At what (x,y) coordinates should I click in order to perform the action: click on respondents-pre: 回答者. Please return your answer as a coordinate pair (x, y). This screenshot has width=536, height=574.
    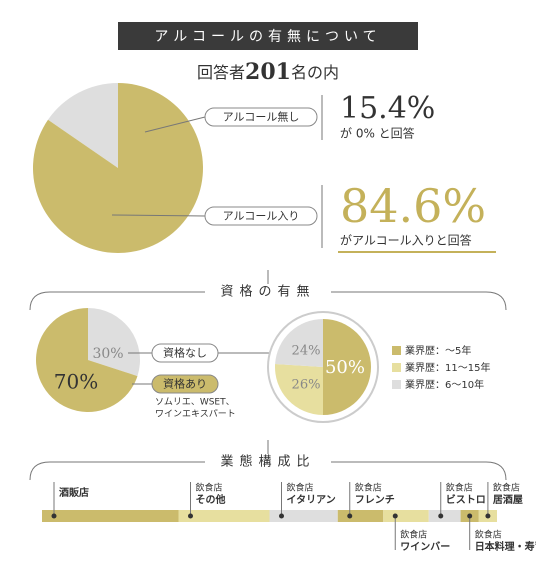
    Looking at the image, I should click on (221, 72).